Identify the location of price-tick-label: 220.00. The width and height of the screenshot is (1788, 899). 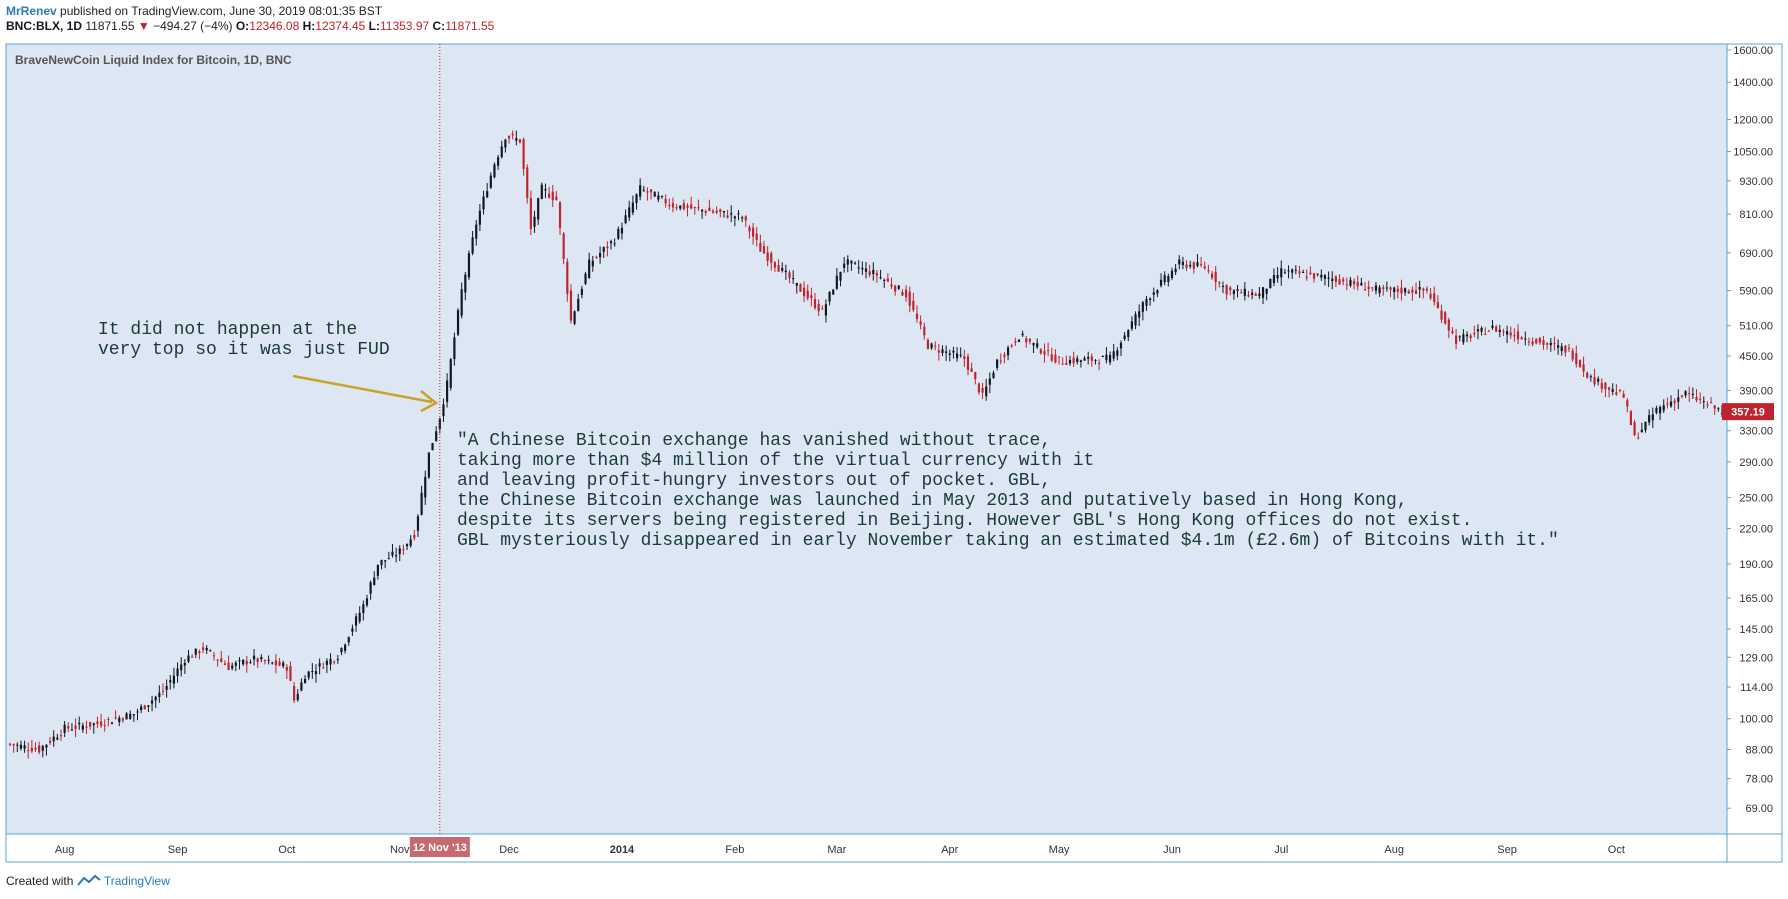
(1756, 530).